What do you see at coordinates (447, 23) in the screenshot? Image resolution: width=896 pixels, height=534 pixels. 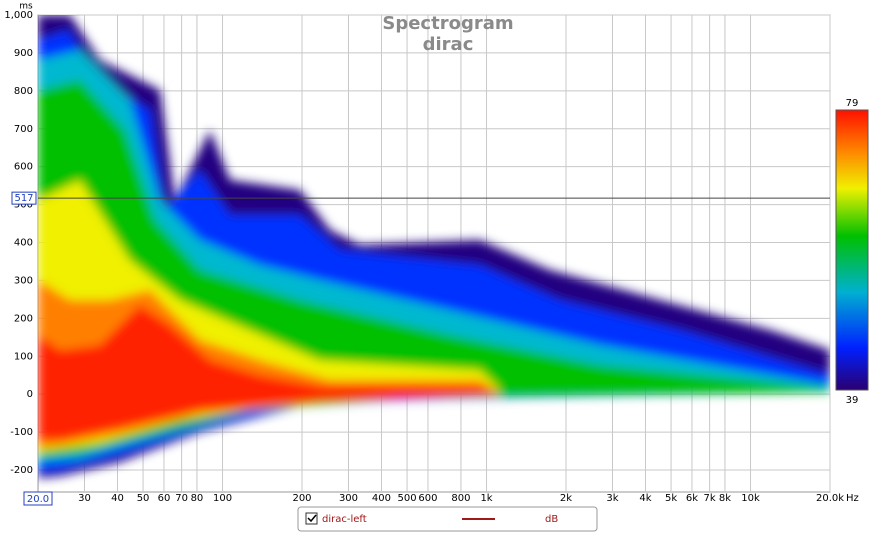 I see `chart-title: Spectrogram` at bounding box center [447, 23].